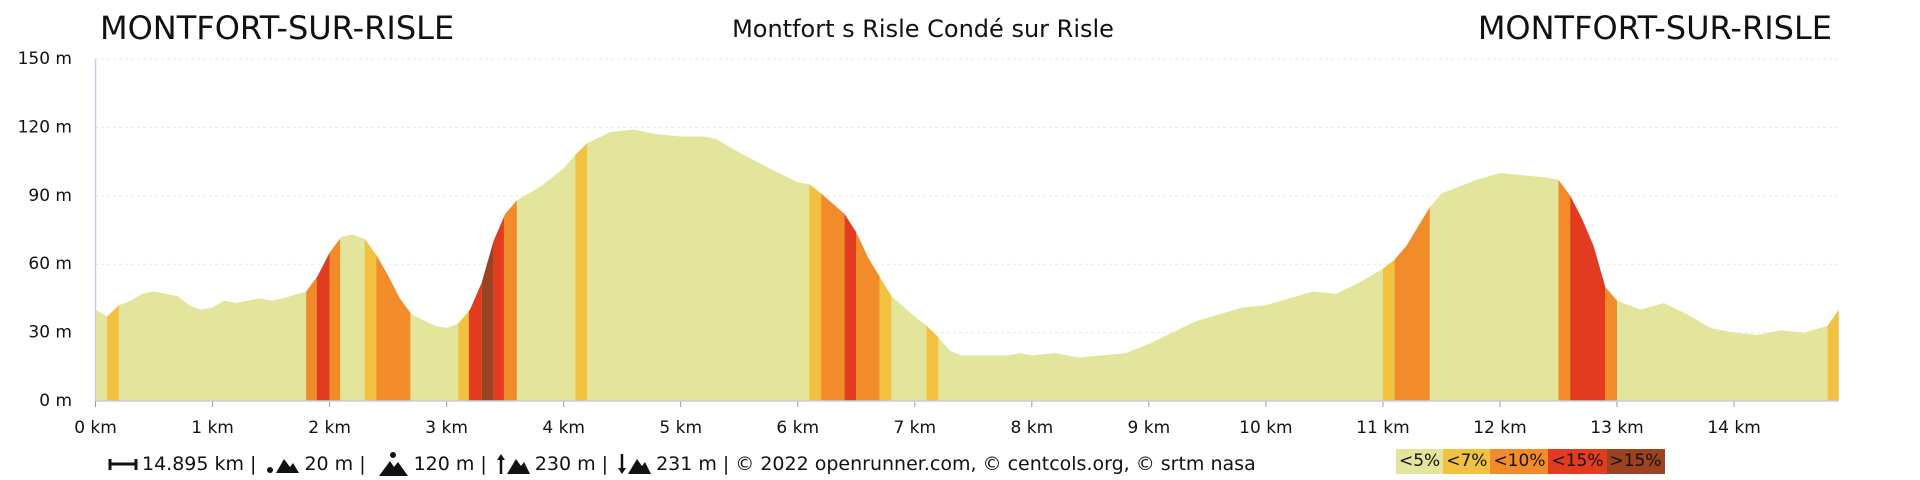 The height and width of the screenshot is (480, 1920). I want to click on climb-icon, so click(513, 464).